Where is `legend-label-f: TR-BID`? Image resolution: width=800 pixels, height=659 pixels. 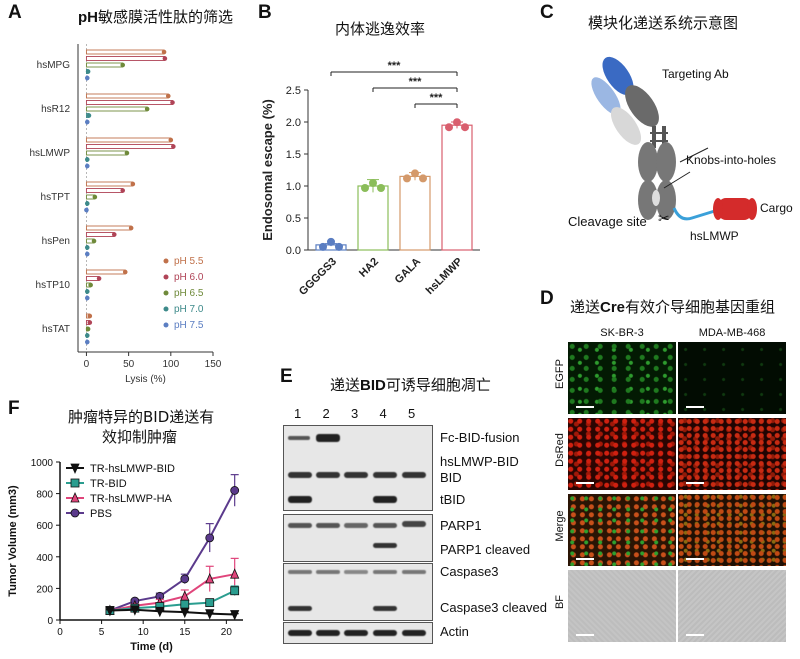
legend-label-f: TR-BID is located at coordinates (108, 484).